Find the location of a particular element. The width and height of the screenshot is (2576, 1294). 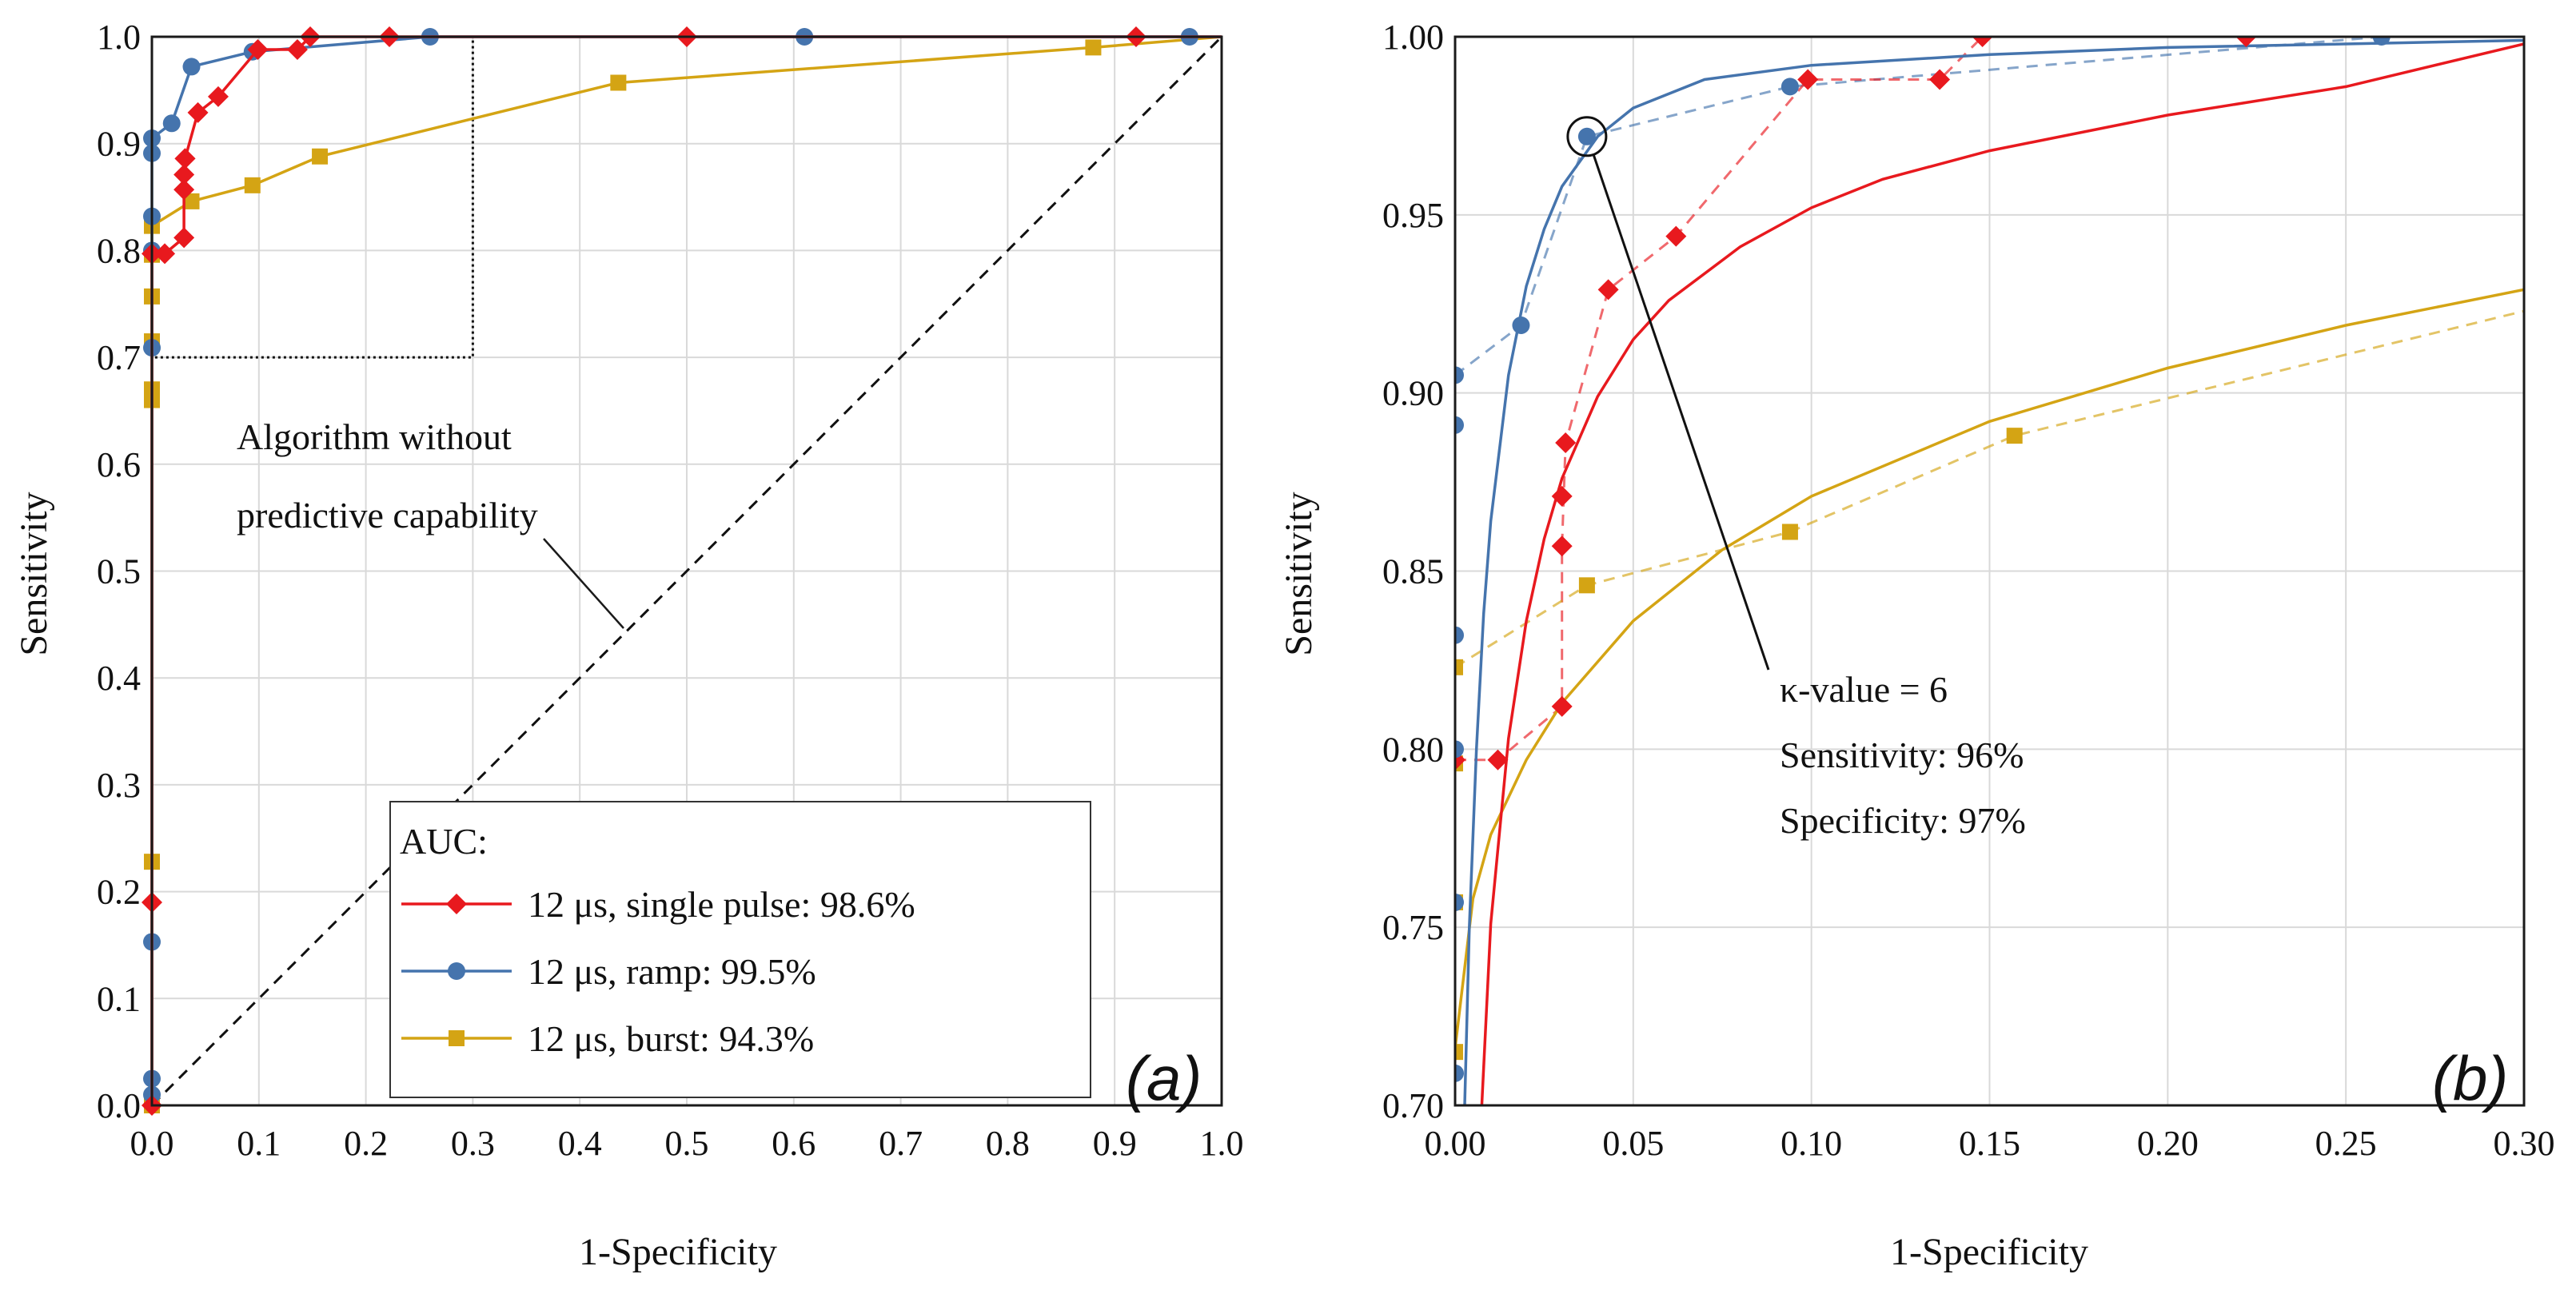

panel-a-y-tick-label: 0.6 is located at coordinates (119, 465).